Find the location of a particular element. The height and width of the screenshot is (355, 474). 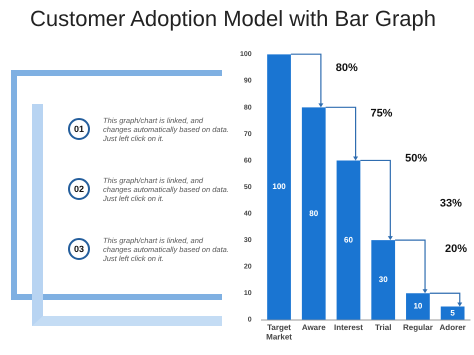

circle-badge: 02 is located at coordinates (79, 189).